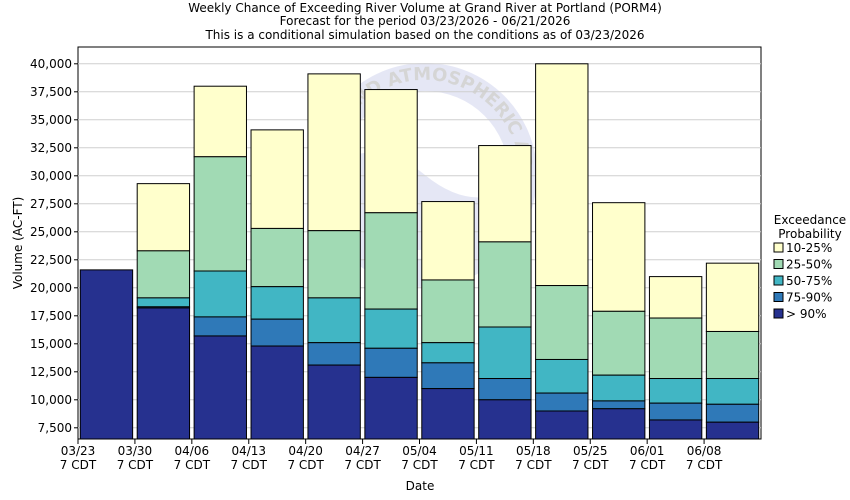 The image size is (850, 500). Describe the element at coordinates (51, 92) in the screenshot. I see `y-tick-label: 37,500` at that location.